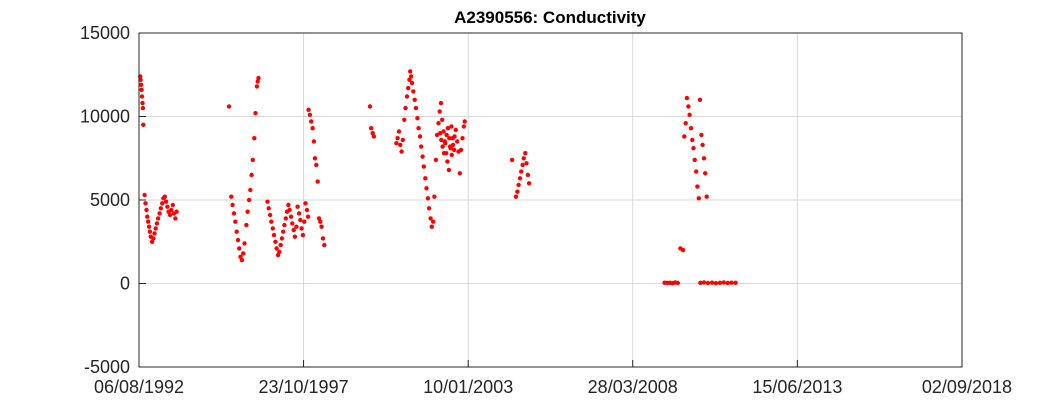 This screenshot has height=413, width=1063. Describe the element at coordinates (105, 33) in the screenshot. I see `y-tick-label: 15000` at that location.